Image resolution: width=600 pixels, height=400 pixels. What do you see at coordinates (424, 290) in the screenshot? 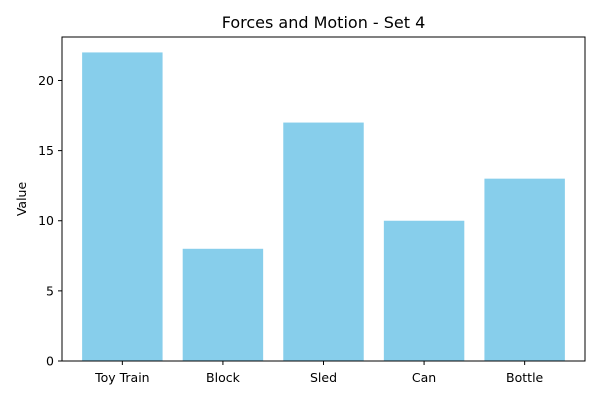
I see `bar-can` at bounding box center [424, 290].